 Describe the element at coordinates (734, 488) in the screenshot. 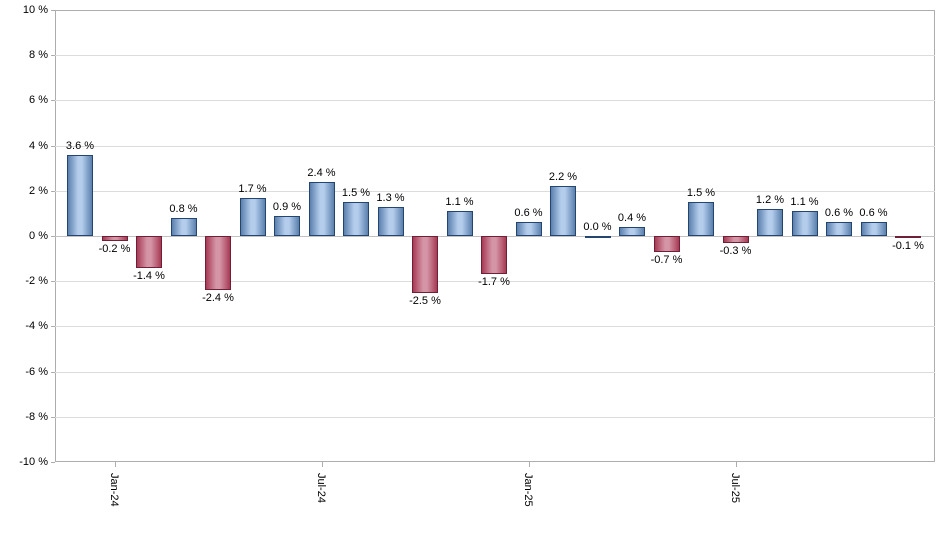

I see `x-axis-label-text: Jul-25` at that location.